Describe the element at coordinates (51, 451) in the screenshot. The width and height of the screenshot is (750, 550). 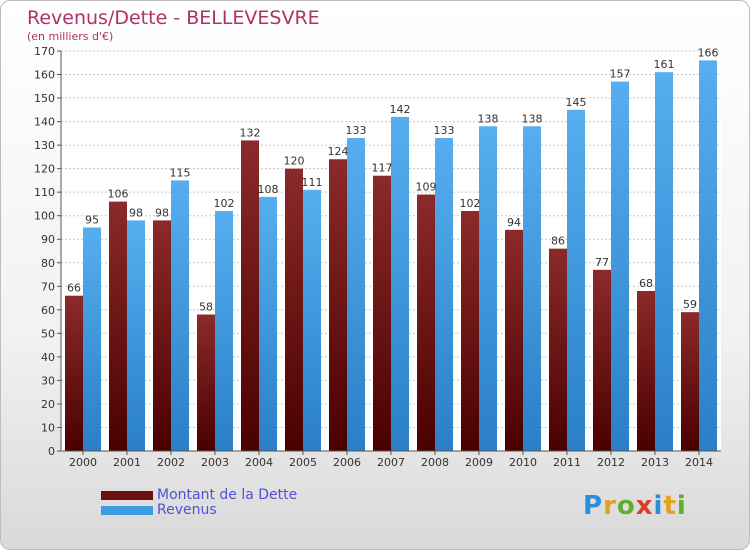
I see `y-tick-label: 0` at that location.